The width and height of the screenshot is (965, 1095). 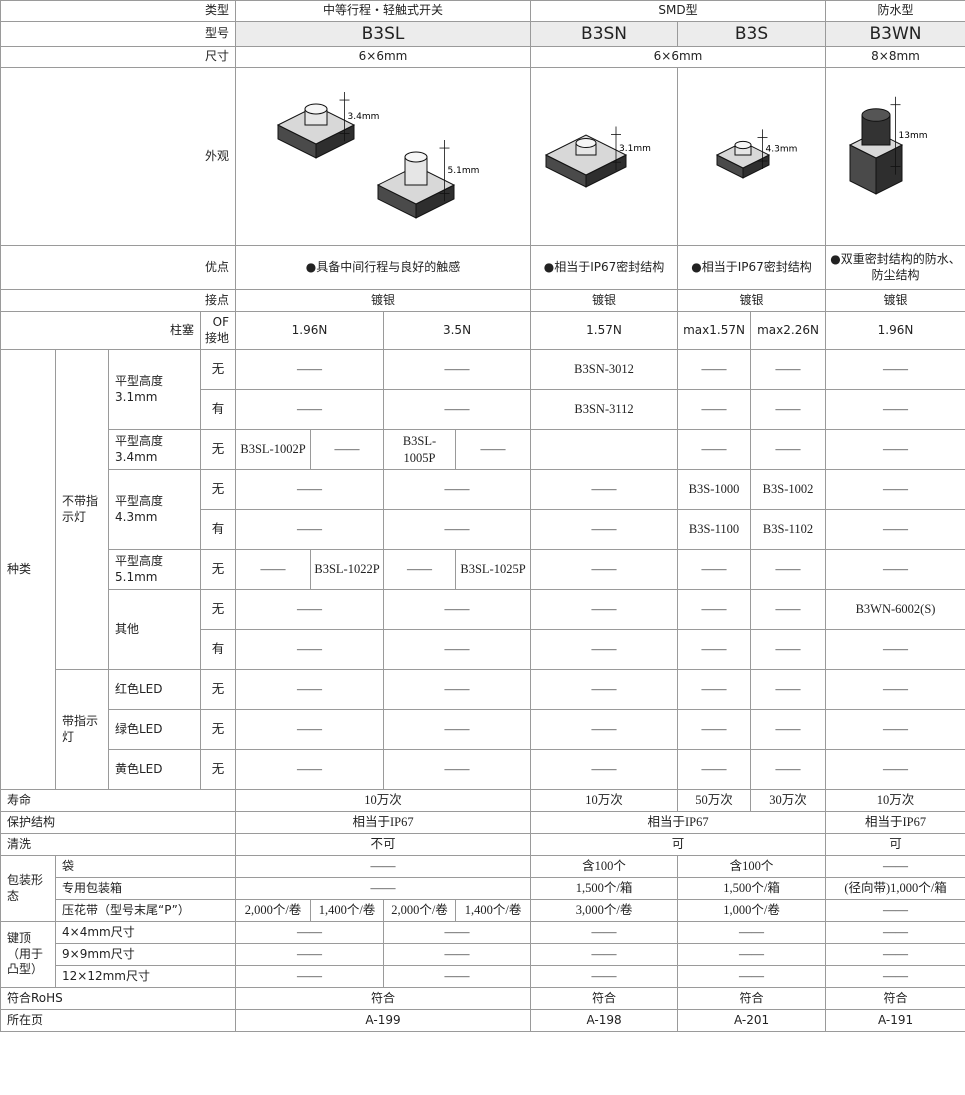 What do you see at coordinates (145, 933) in the screenshot?
I see `row-label: 4×4mm尺寸` at bounding box center [145, 933].